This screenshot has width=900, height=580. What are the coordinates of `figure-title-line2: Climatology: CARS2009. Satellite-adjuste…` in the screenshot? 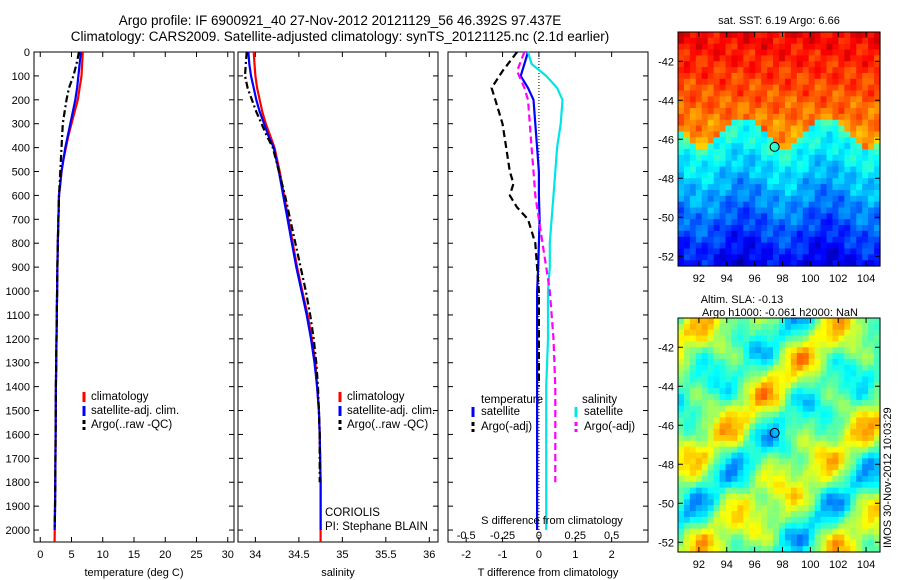 It's located at (340, 36).